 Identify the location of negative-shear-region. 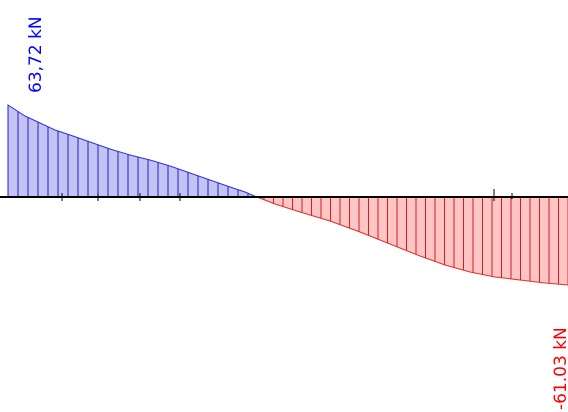
(412, 241).